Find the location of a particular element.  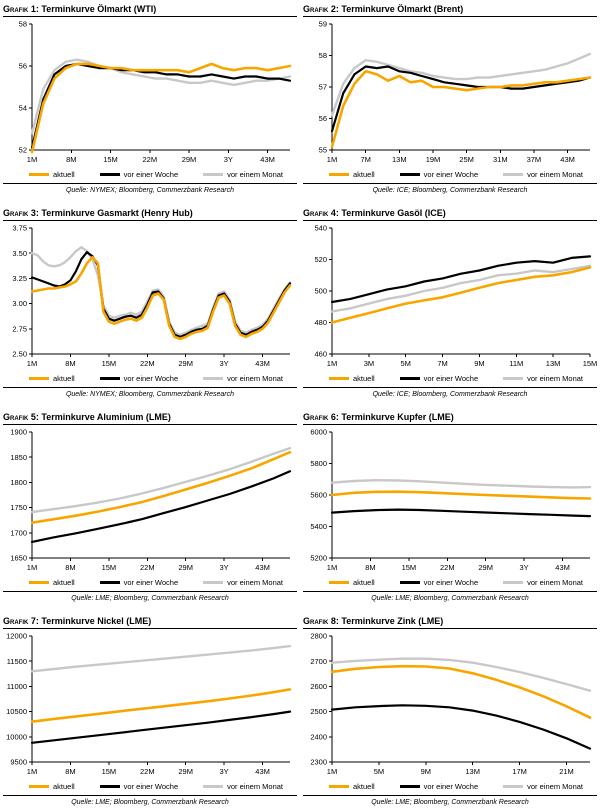

svg-text: 11000 is located at coordinates (17, 686).